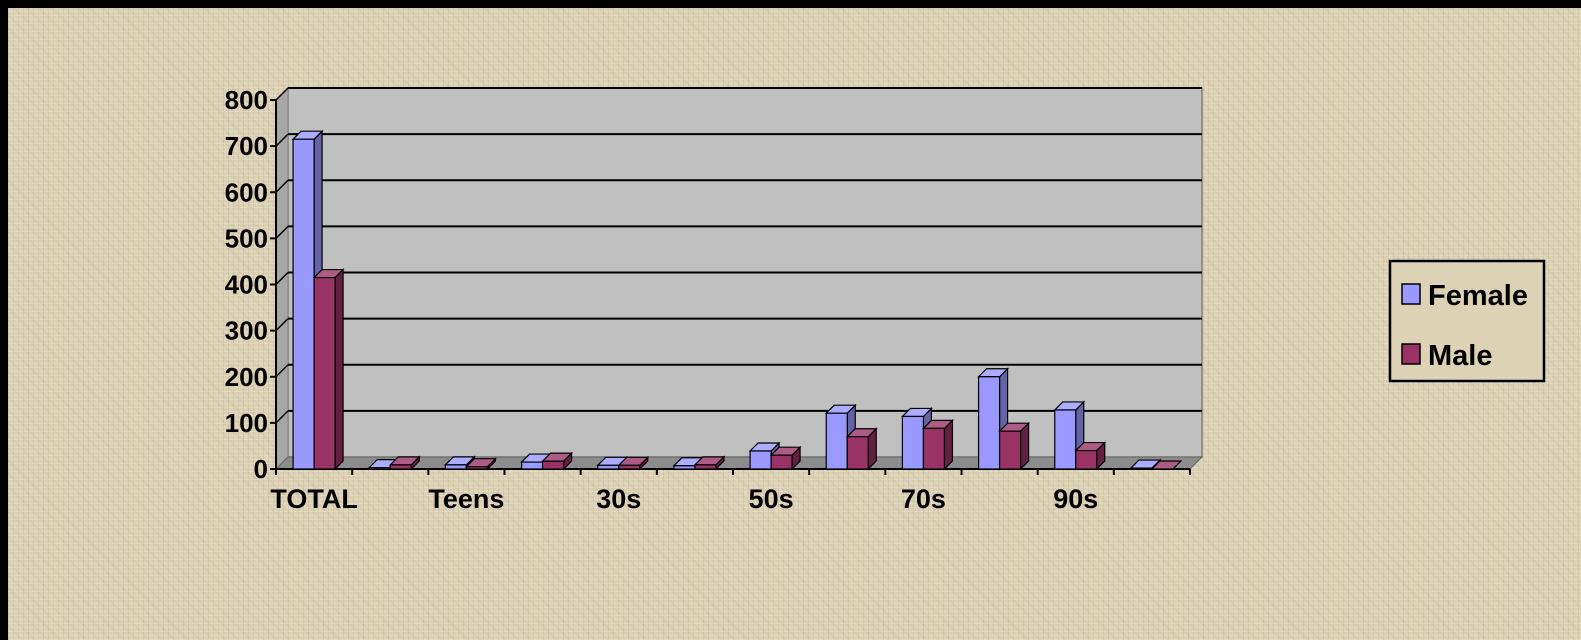 This screenshot has height=640, width=1581. What do you see at coordinates (466, 499) in the screenshot?
I see `x-tick-label: Teens` at bounding box center [466, 499].